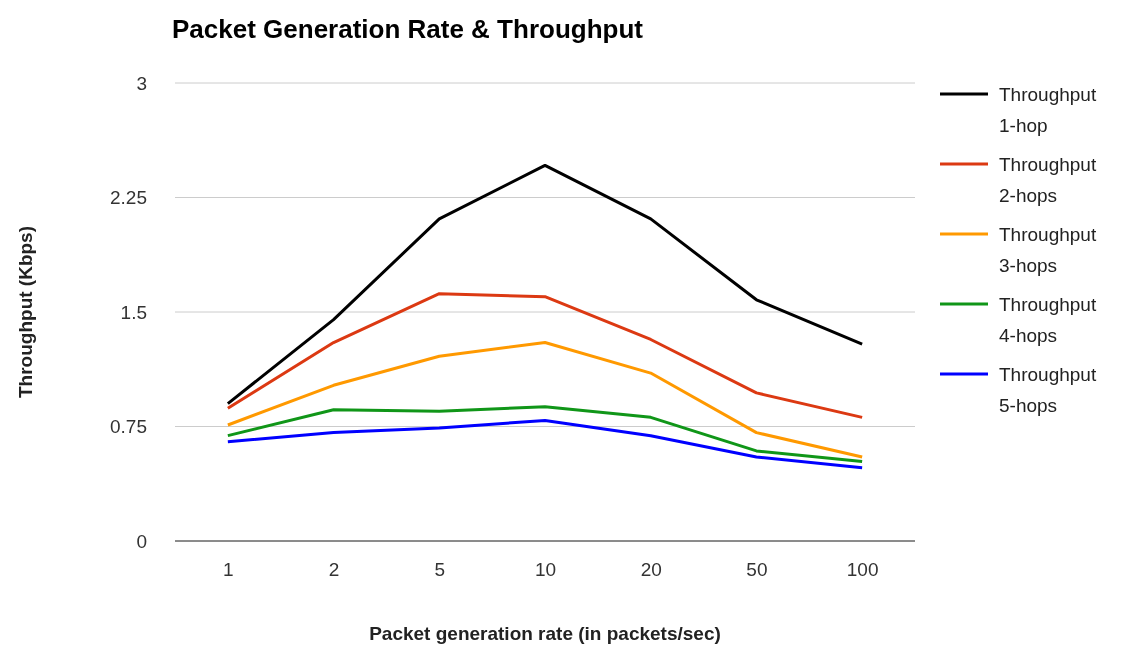 The image size is (1131, 646). Describe the element at coordinates (1048, 320) in the screenshot. I see `legend-label: Throughput 4-hops` at that location.